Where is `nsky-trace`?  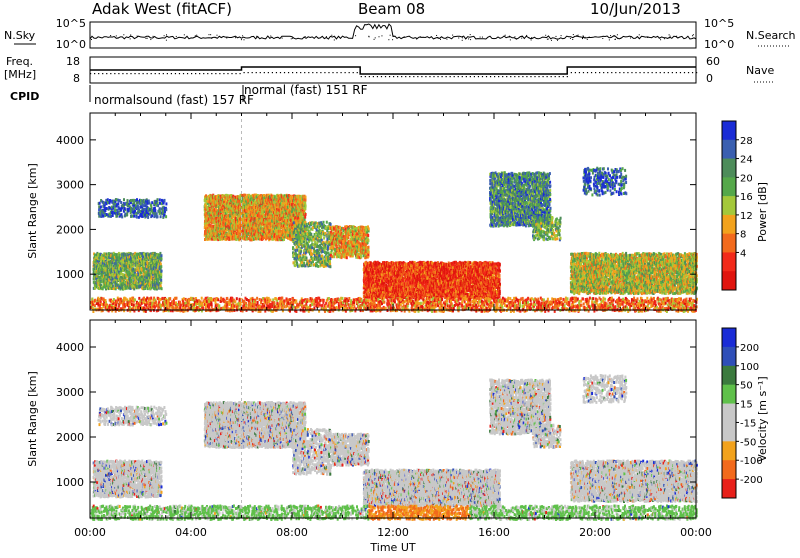
nsky-trace is located at coordinates (393, 34).